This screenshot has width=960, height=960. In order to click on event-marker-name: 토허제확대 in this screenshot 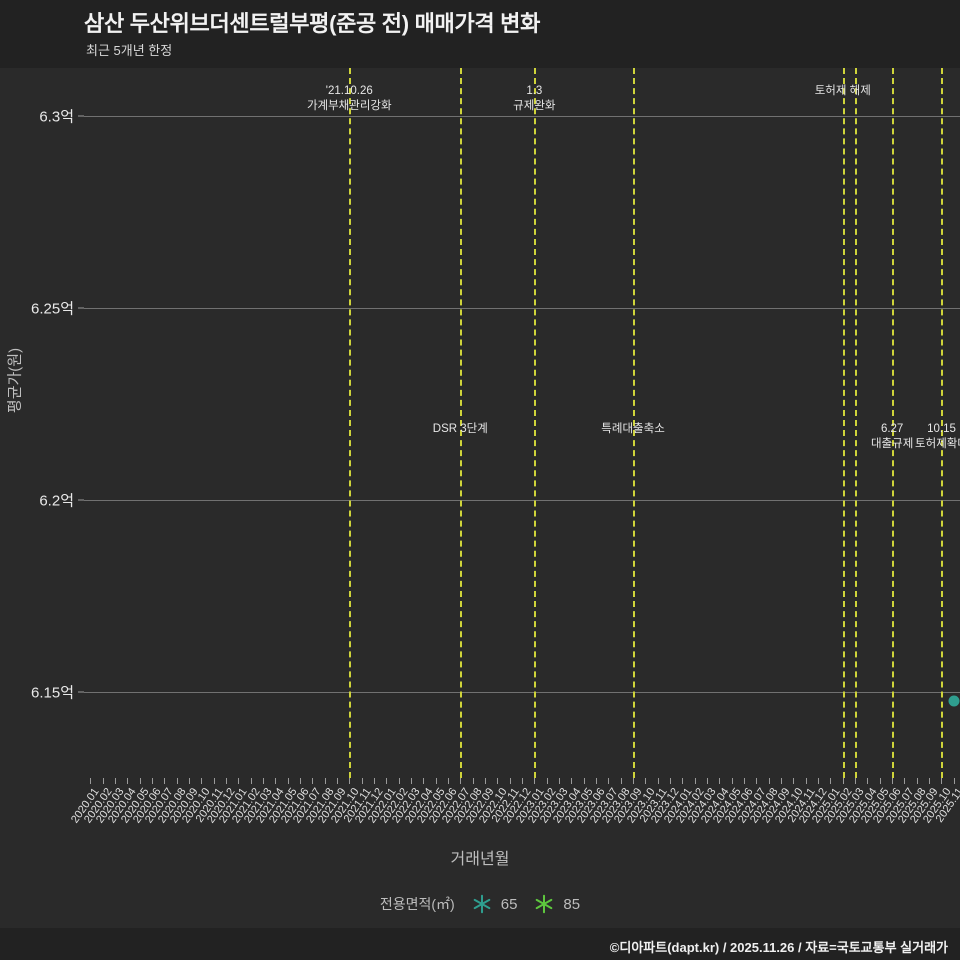, I will do `click(937, 443)`.